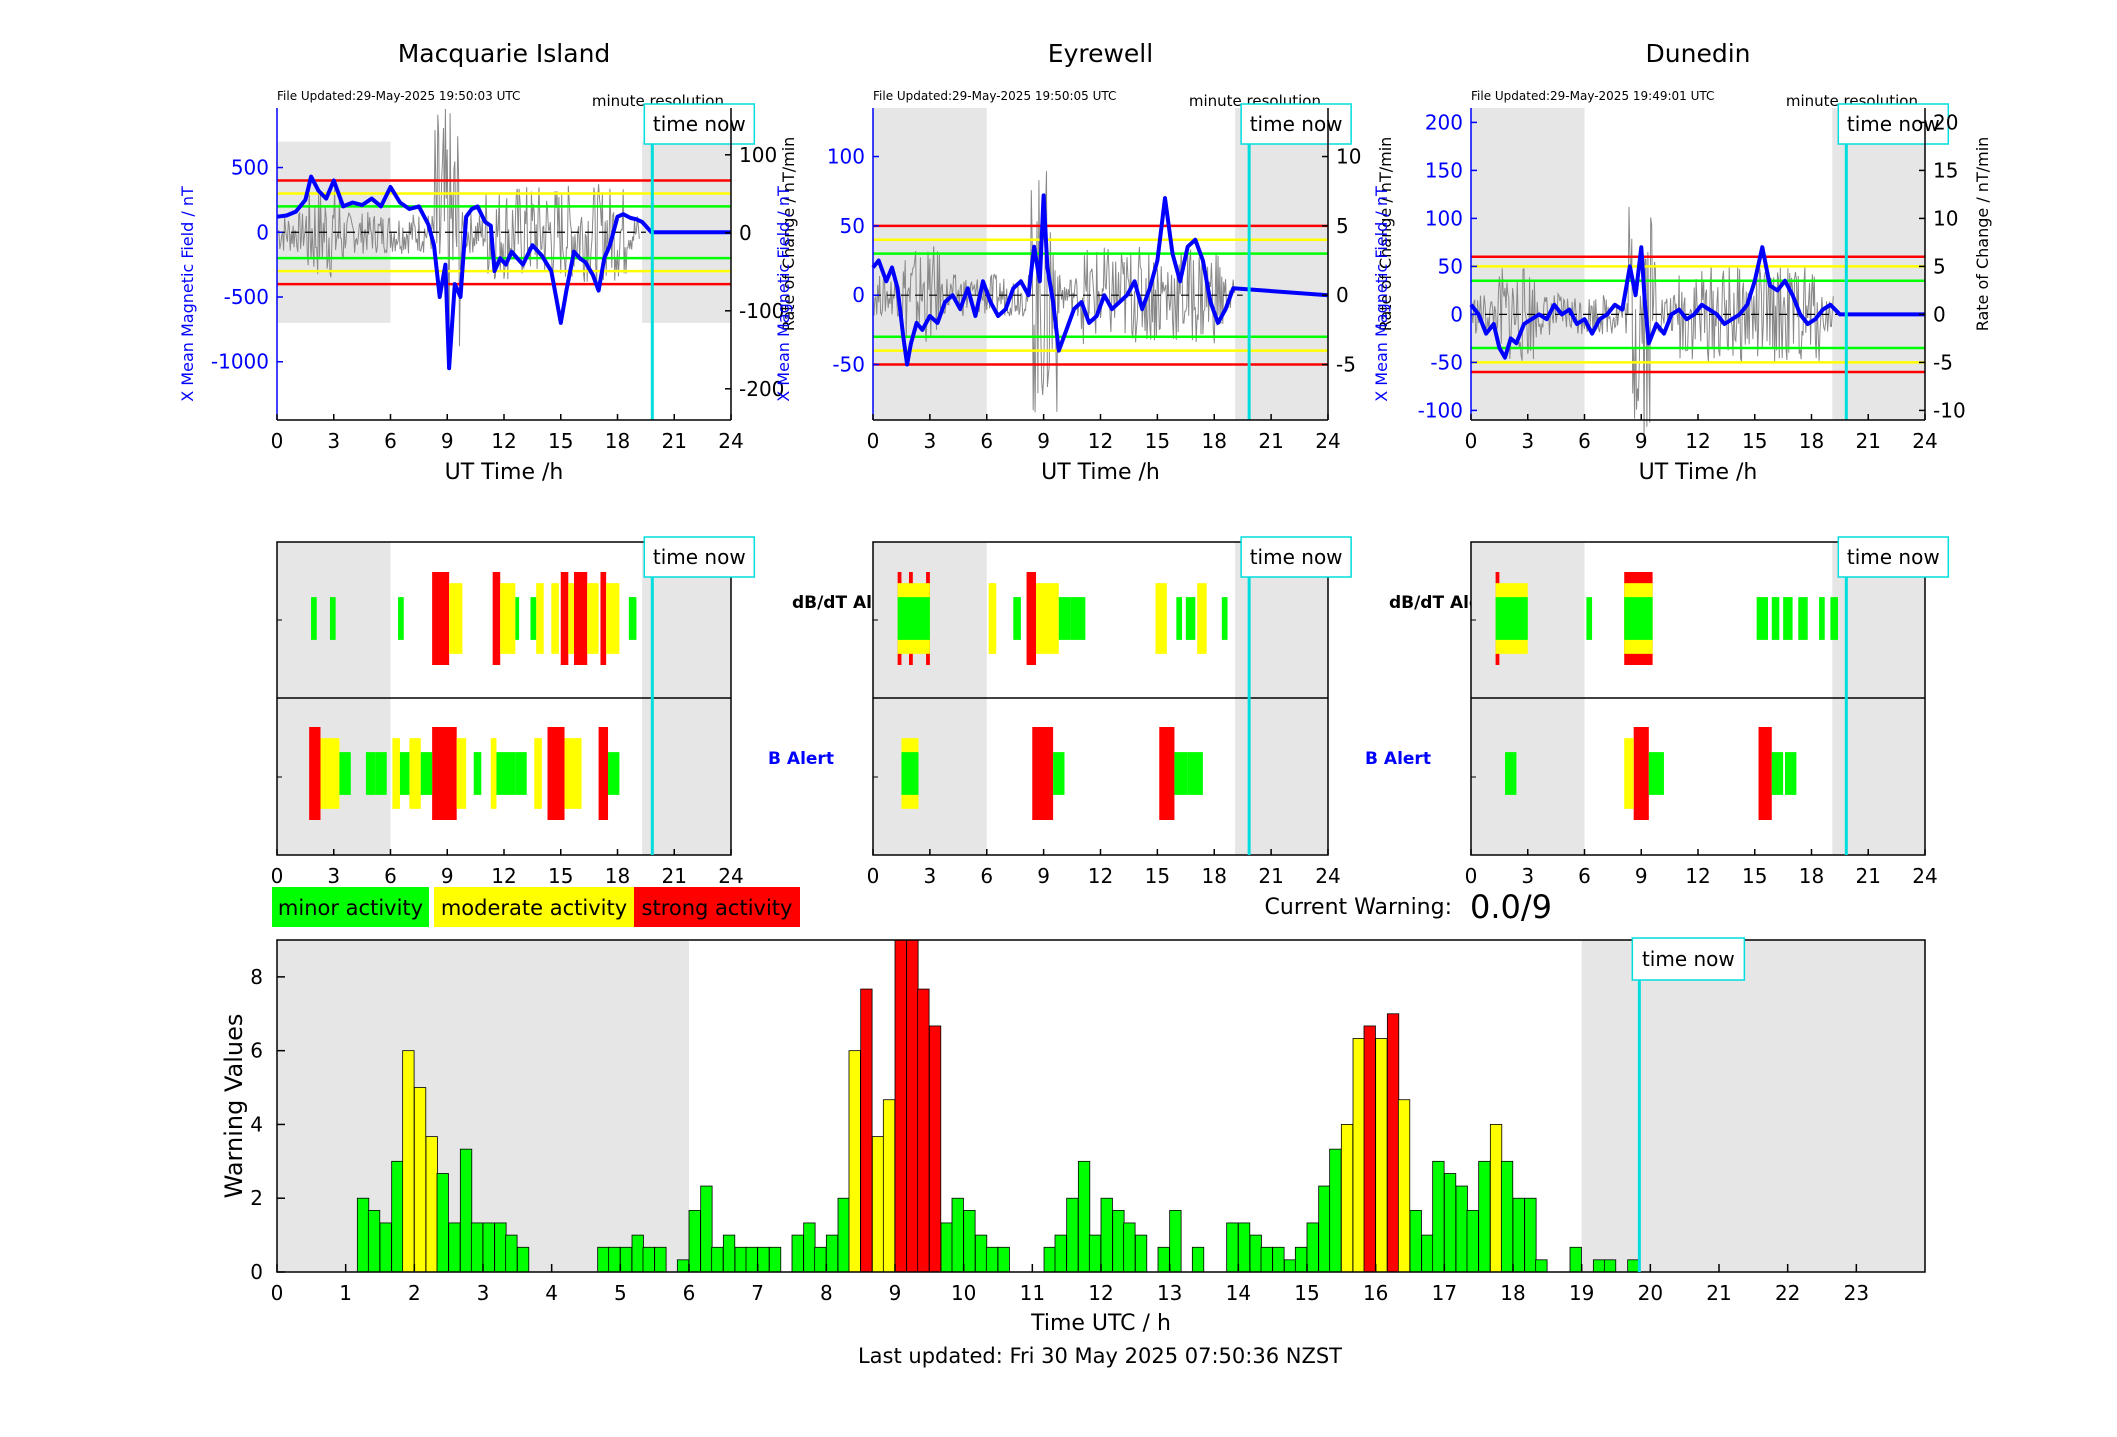 The width and height of the screenshot is (2117, 1437). What do you see at coordinates (551, 1293) in the screenshot?
I see `x-tick-label: 4` at bounding box center [551, 1293].